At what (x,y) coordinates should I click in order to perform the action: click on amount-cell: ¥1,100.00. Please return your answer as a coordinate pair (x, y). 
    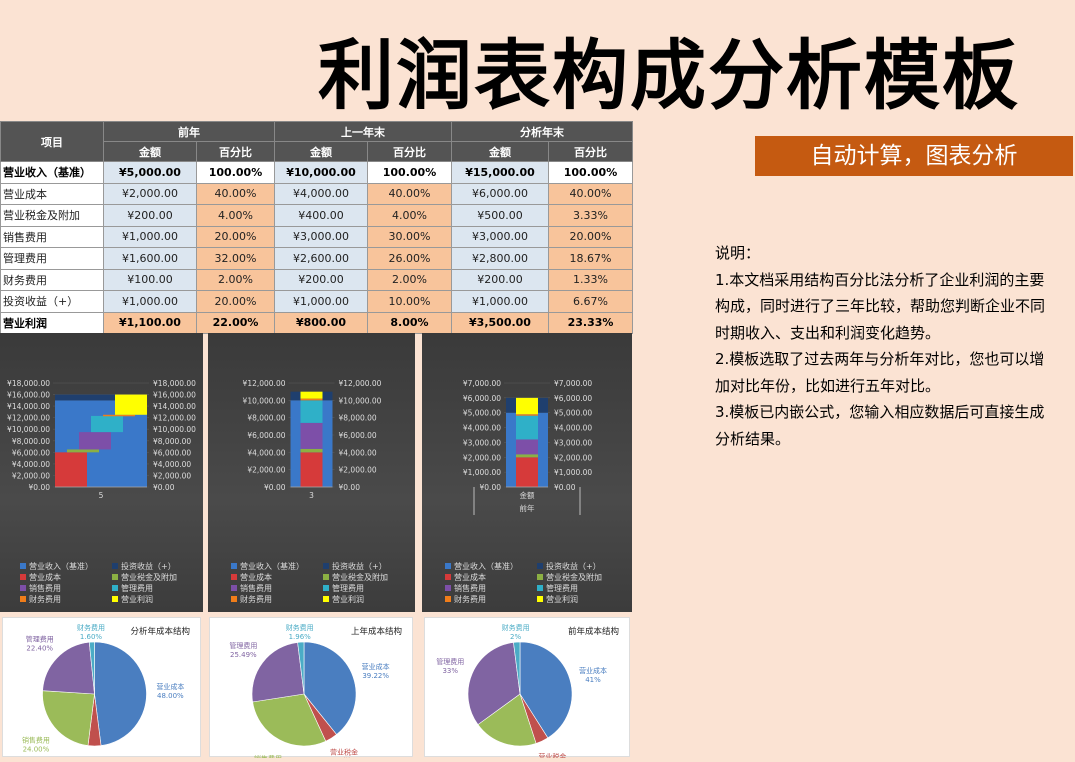
    Looking at the image, I should click on (150, 322).